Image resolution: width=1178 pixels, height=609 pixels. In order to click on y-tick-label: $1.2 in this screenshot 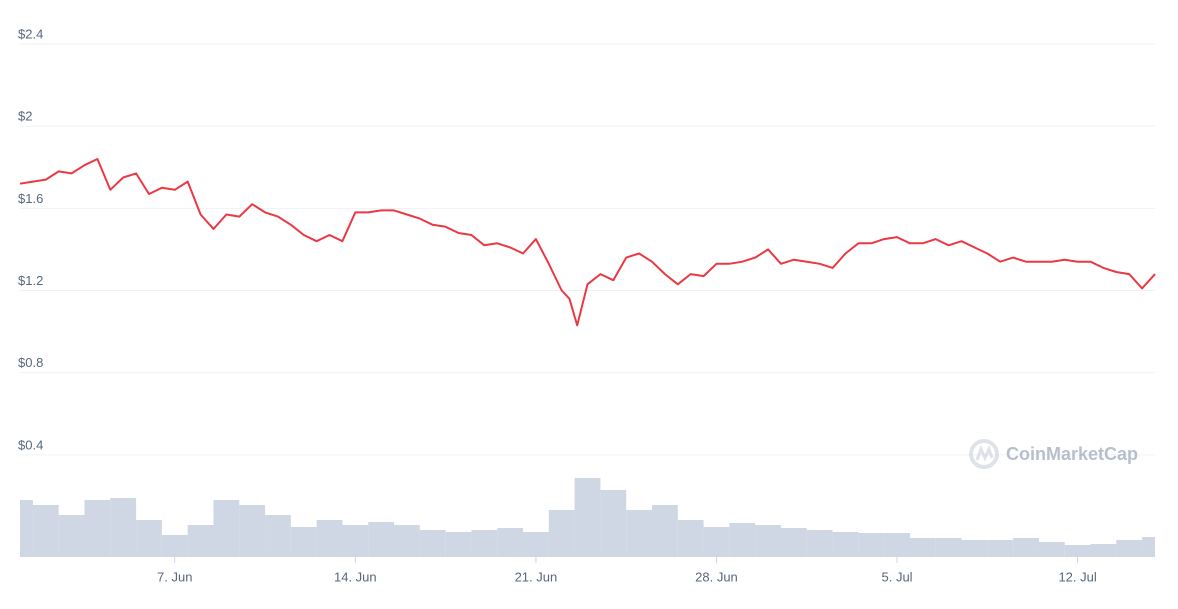, I will do `click(30, 280)`.